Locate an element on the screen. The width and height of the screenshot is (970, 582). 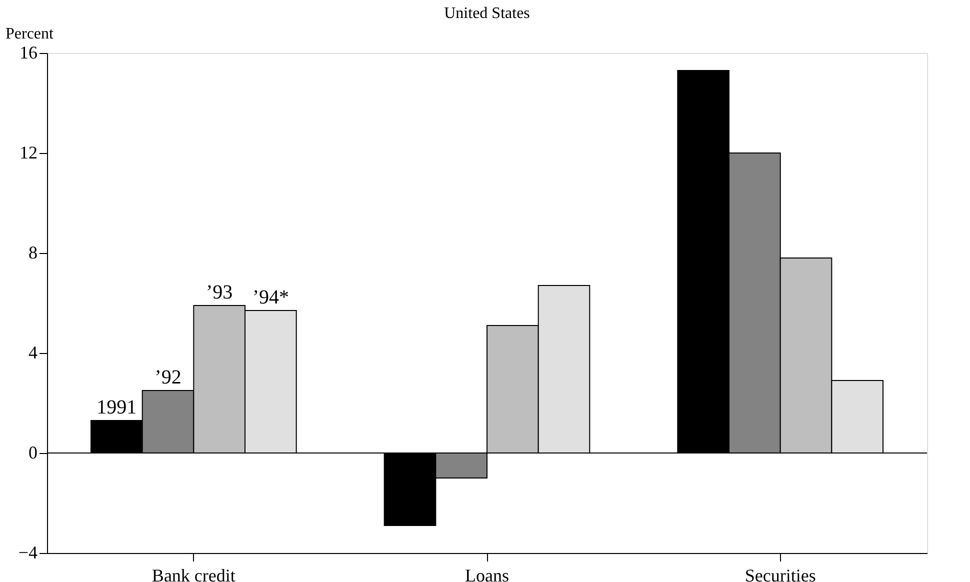
series-label: ’92 is located at coordinates (168, 377).